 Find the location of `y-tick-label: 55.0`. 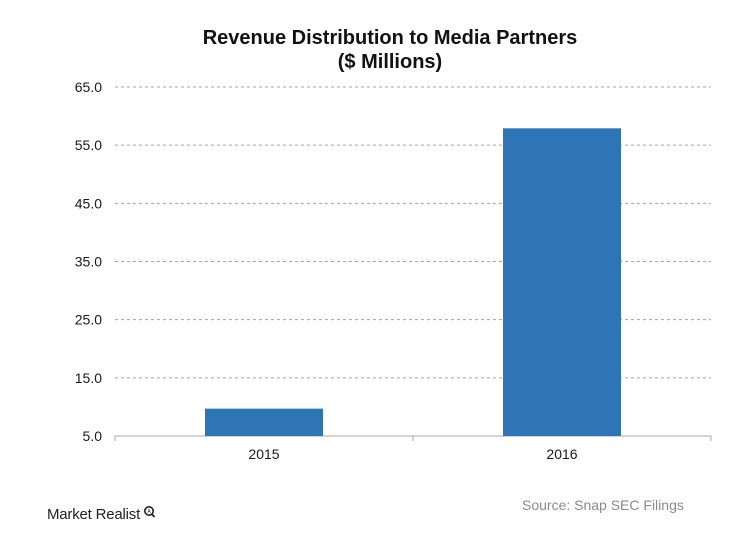

y-tick-label: 55.0 is located at coordinates (88, 145).